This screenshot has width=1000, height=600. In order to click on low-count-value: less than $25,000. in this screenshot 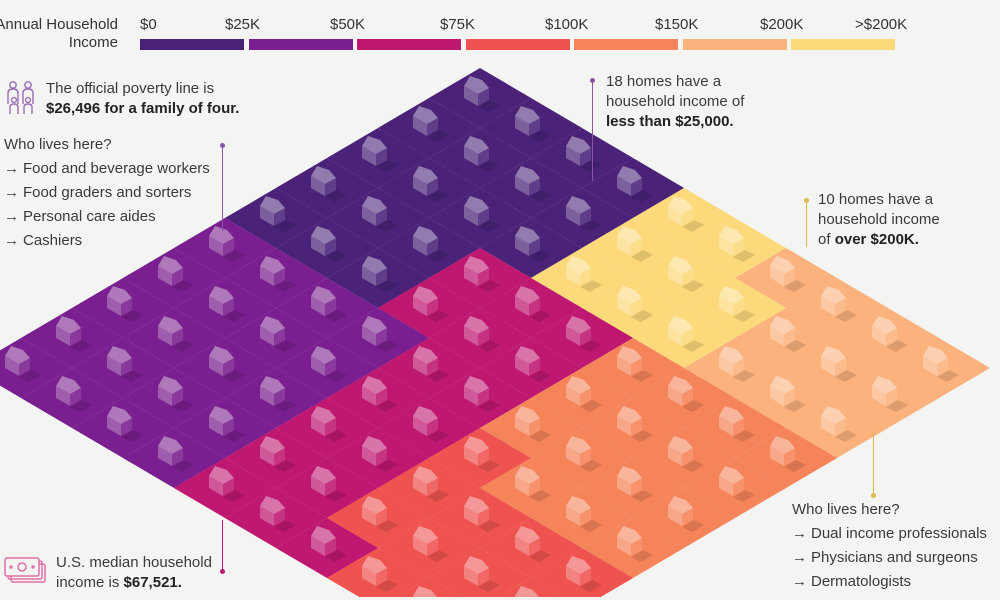, I will do `click(670, 121)`.